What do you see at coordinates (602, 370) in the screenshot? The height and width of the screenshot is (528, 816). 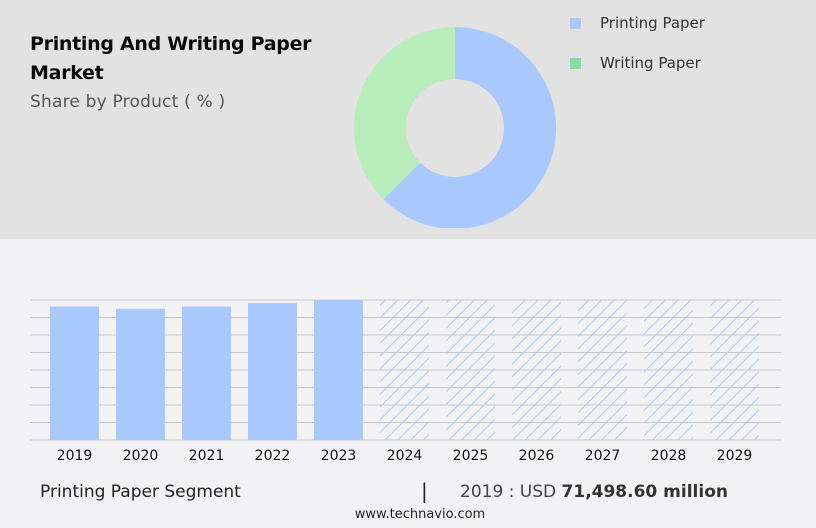 I see `bar-2027` at bounding box center [602, 370].